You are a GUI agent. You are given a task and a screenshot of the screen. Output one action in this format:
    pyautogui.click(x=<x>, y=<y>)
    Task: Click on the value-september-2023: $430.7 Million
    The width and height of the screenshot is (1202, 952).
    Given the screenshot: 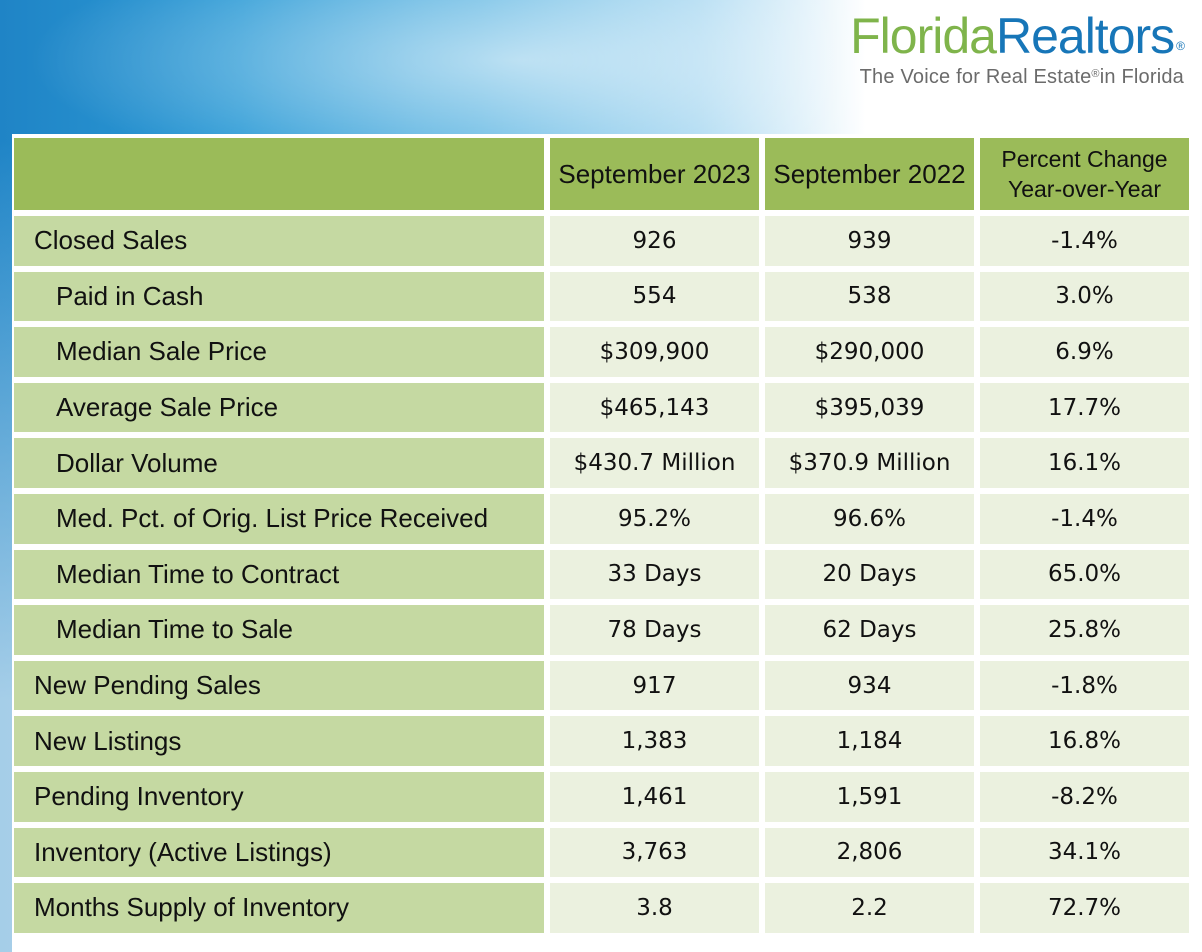 What is the action you would take?
    pyautogui.click(x=654, y=463)
    